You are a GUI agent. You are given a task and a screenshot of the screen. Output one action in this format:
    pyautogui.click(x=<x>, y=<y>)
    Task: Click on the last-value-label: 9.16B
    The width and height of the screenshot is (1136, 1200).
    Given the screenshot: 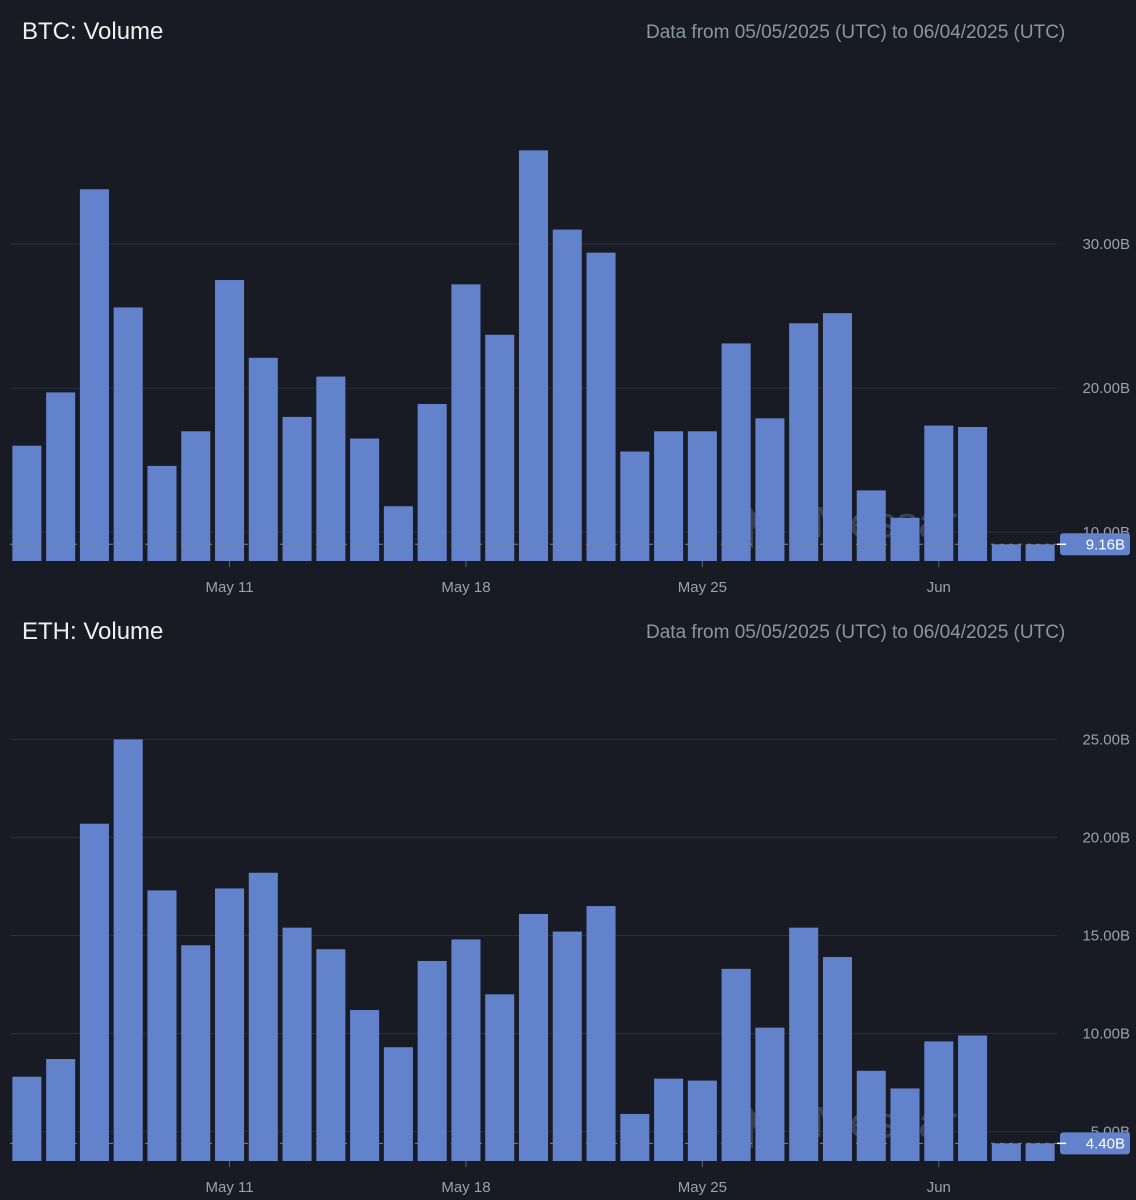 What is the action you would take?
    pyautogui.click(x=1105, y=544)
    